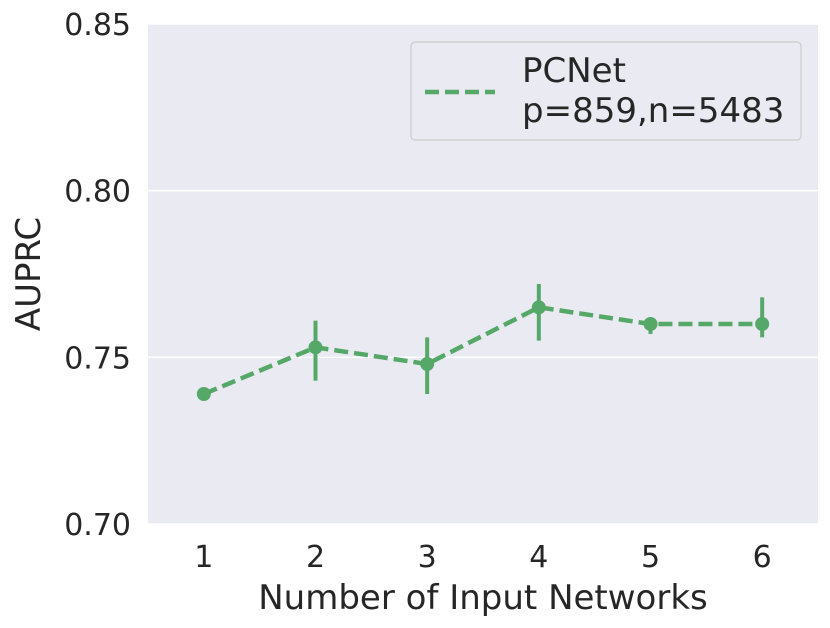 Image resolution: width=830 pixels, height=628 pixels. Describe the element at coordinates (574, 71) in the screenshot. I see `legend-label-pcnet: PCNet` at that location.